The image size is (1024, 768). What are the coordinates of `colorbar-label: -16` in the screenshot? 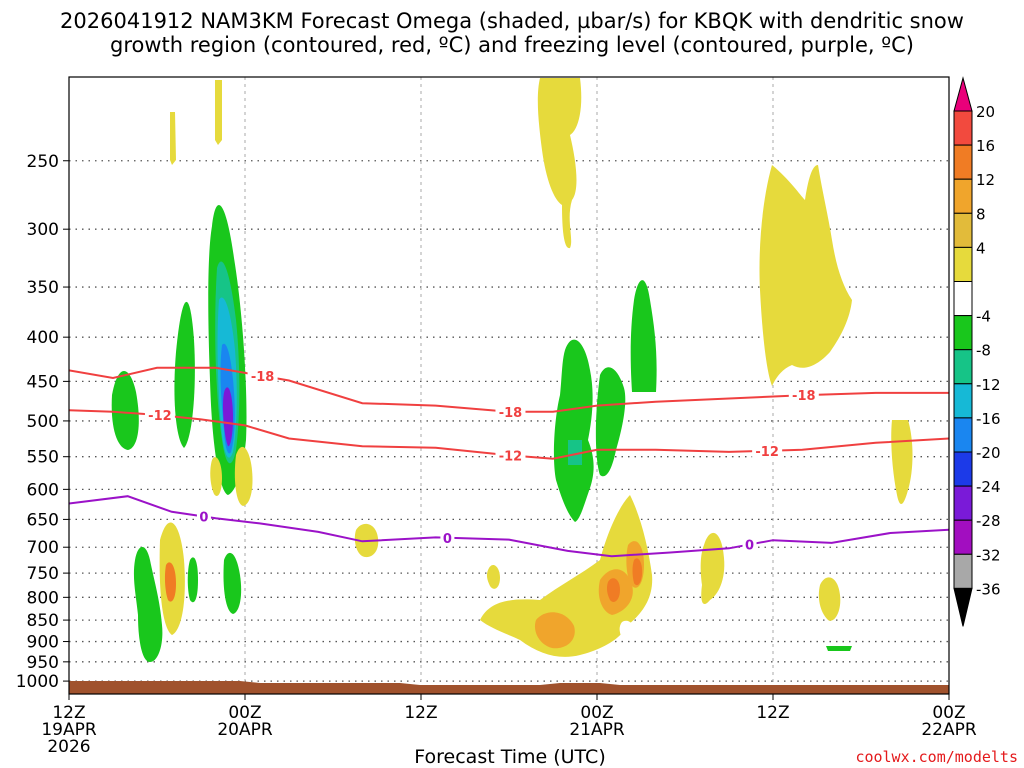 It's located at (988, 419).